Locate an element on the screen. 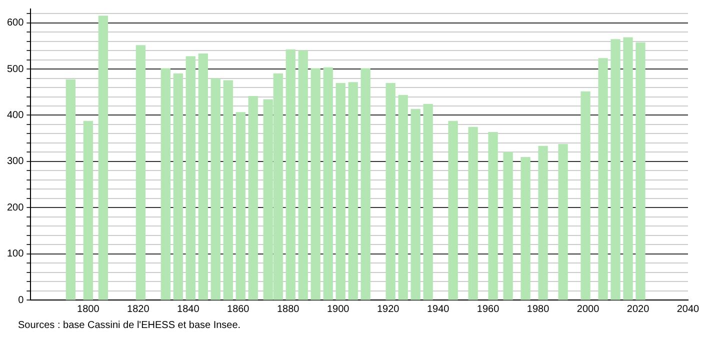 The width and height of the screenshot is (710, 340). y-tick-label: 600 is located at coordinates (15, 23).